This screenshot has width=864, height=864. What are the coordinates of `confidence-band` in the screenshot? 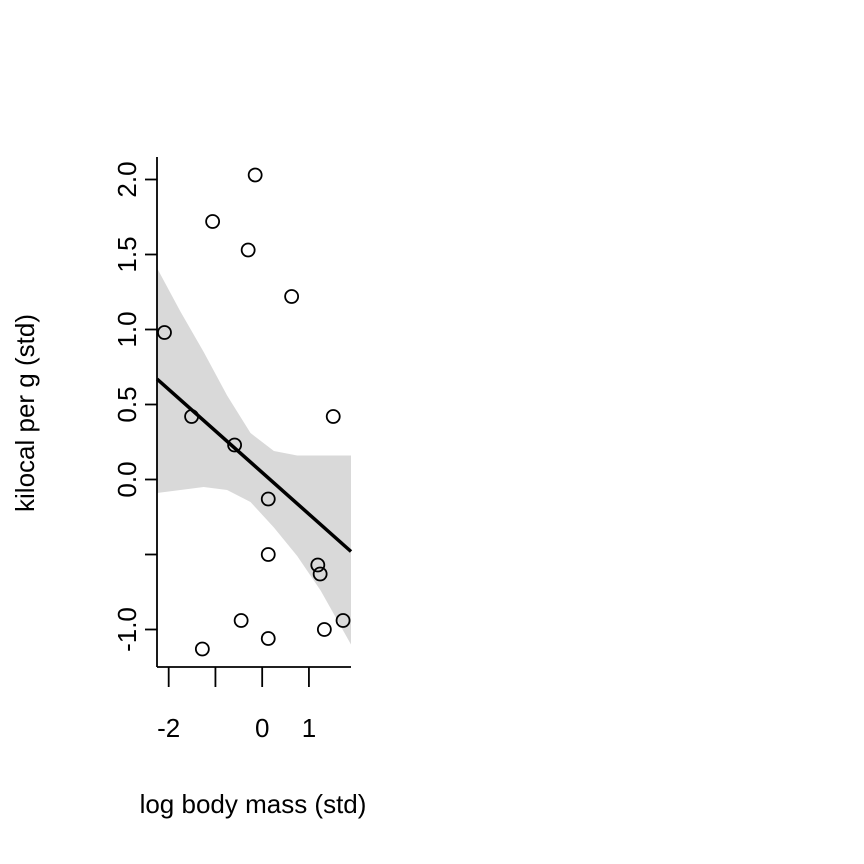 It's located at (254, 456).